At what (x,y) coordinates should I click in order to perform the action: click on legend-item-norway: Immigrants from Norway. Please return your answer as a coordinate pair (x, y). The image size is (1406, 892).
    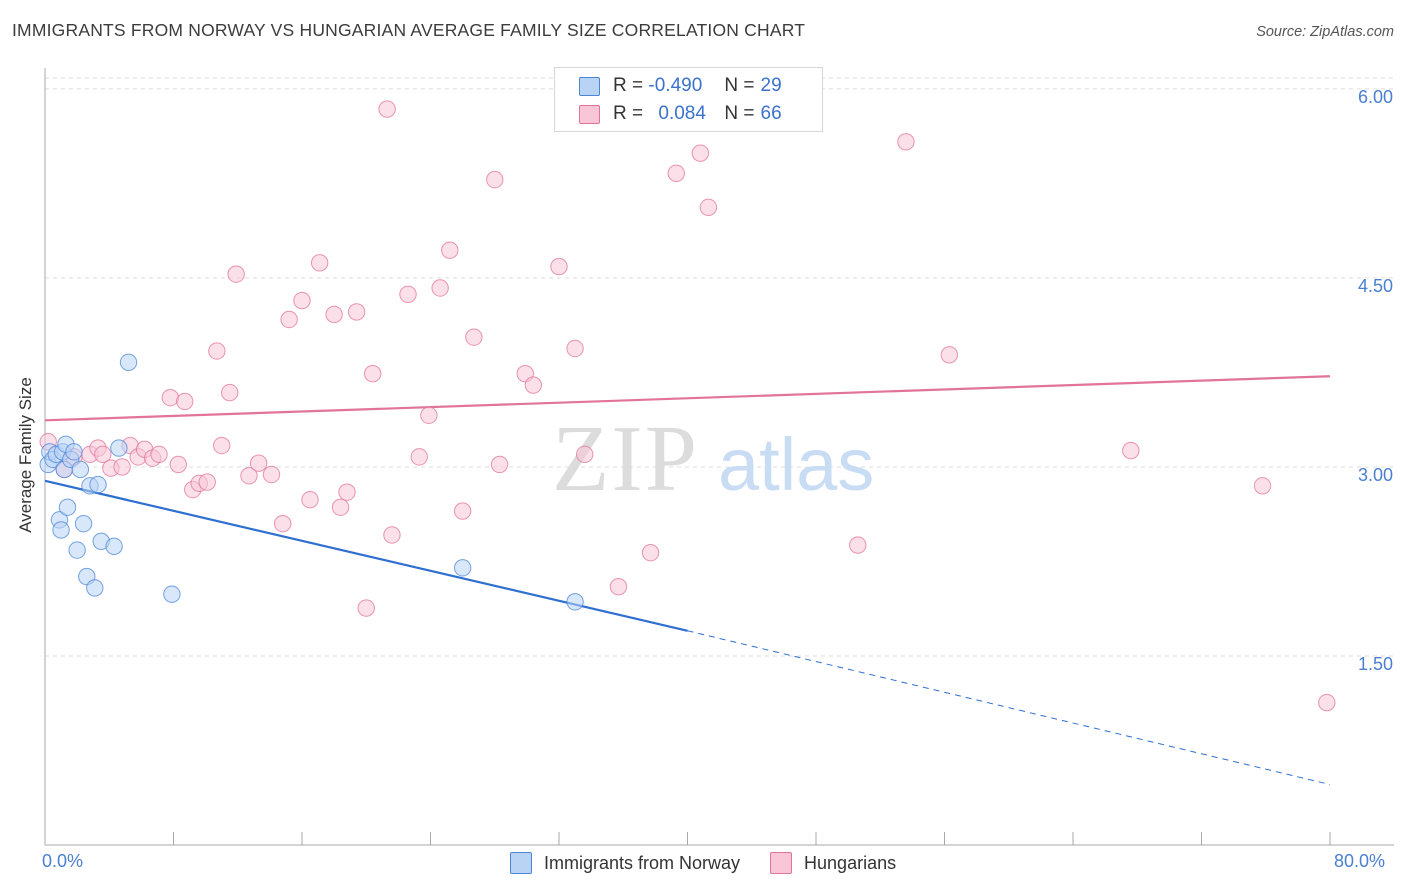
    Looking at the image, I should click on (625, 863).